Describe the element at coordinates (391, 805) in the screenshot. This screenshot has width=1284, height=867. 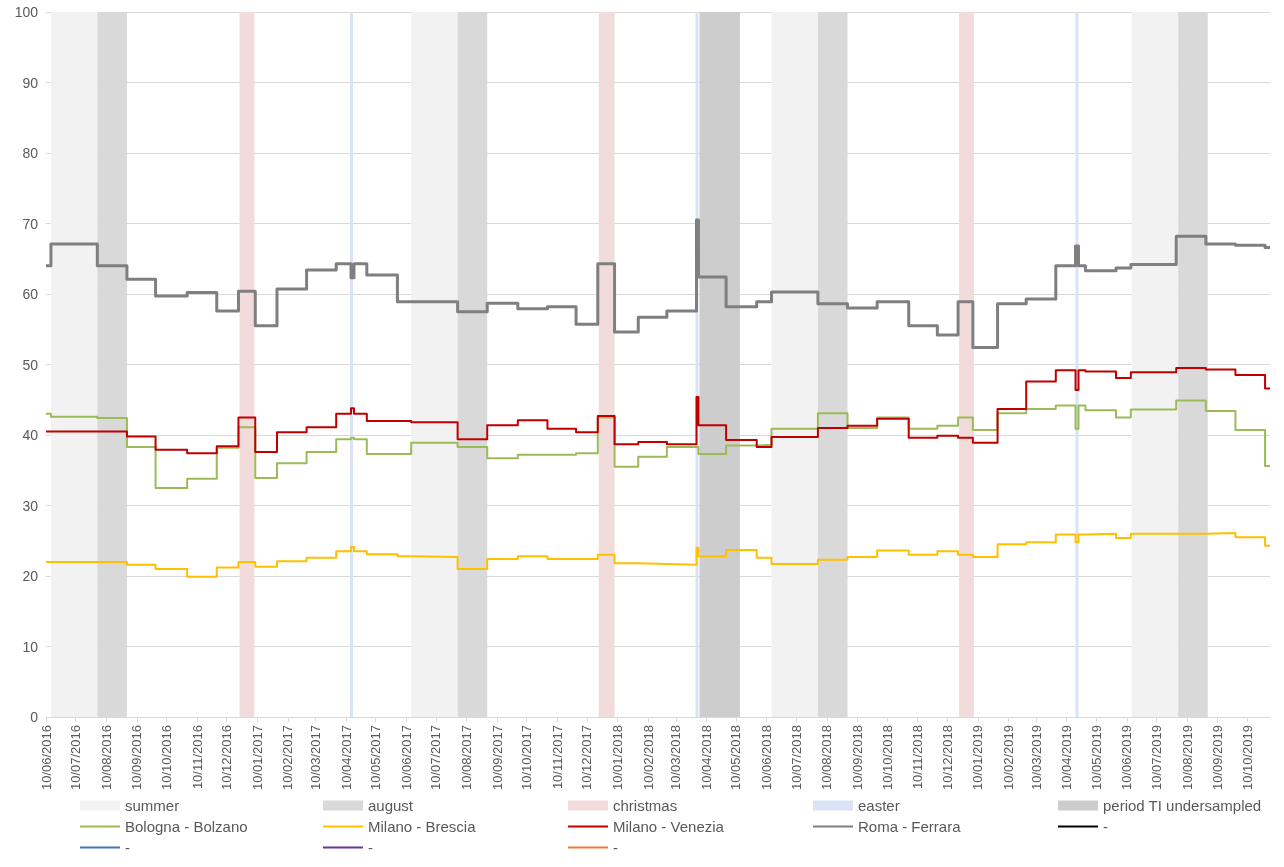
I see `legend-label: august` at that location.